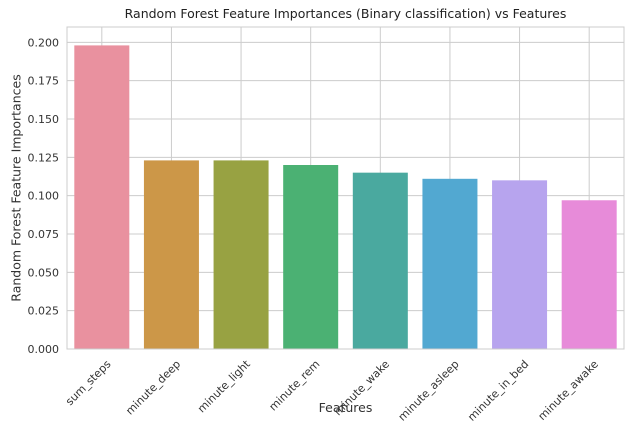  What do you see at coordinates (171, 254) in the screenshot?
I see `bar-minute_deep` at bounding box center [171, 254].